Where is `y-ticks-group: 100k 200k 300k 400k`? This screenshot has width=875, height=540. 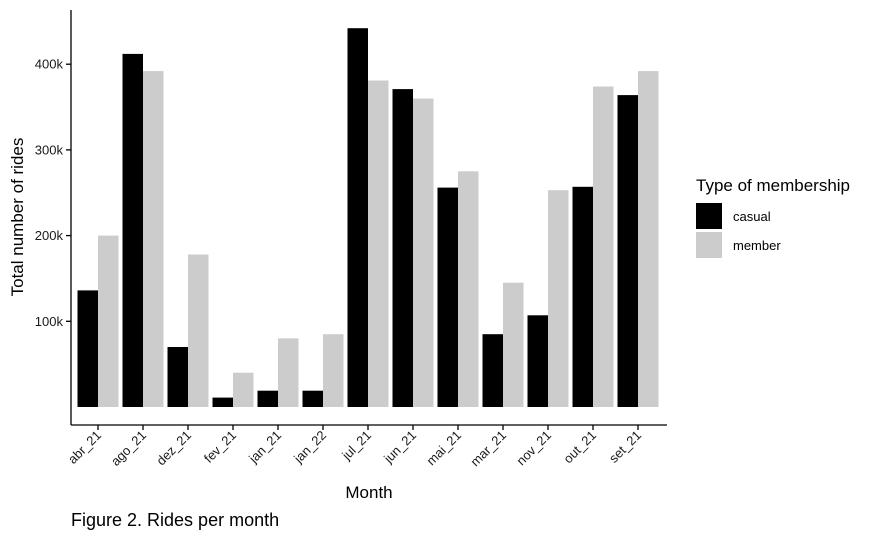 y-ticks-group: 100k 200k 300k 400k is located at coordinates (53, 193).